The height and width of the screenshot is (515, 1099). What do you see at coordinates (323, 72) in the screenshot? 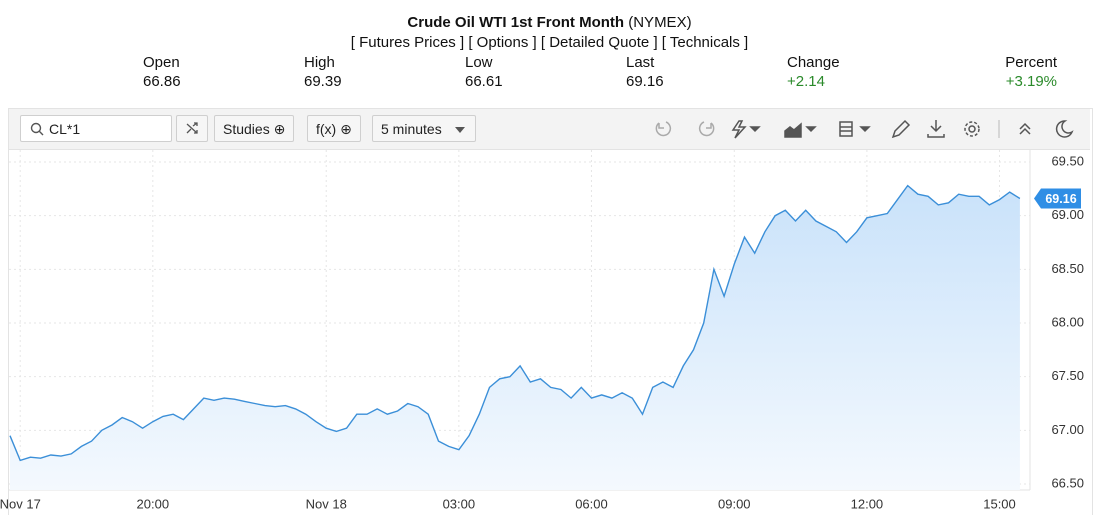
I see `stat: High 69.39` at bounding box center [323, 72].